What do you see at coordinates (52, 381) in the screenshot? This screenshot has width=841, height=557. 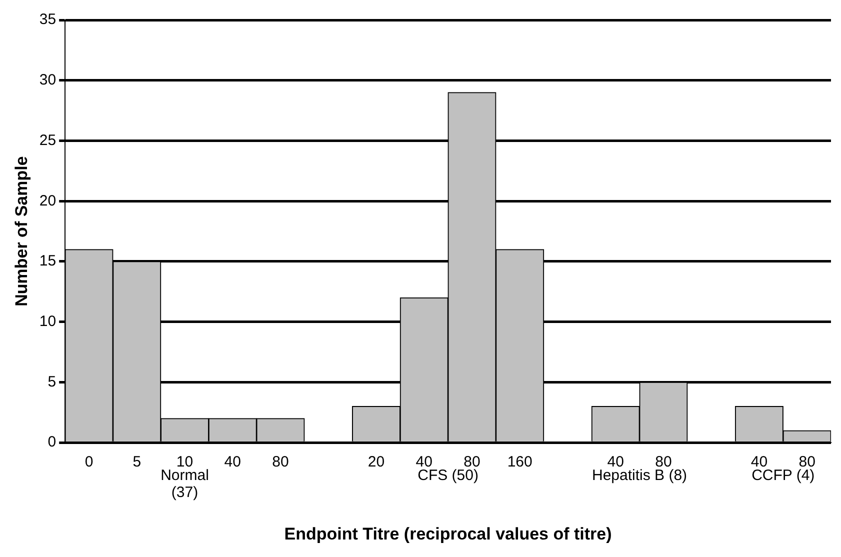 I see `y-tick-label: 5` at bounding box center [52, 381].